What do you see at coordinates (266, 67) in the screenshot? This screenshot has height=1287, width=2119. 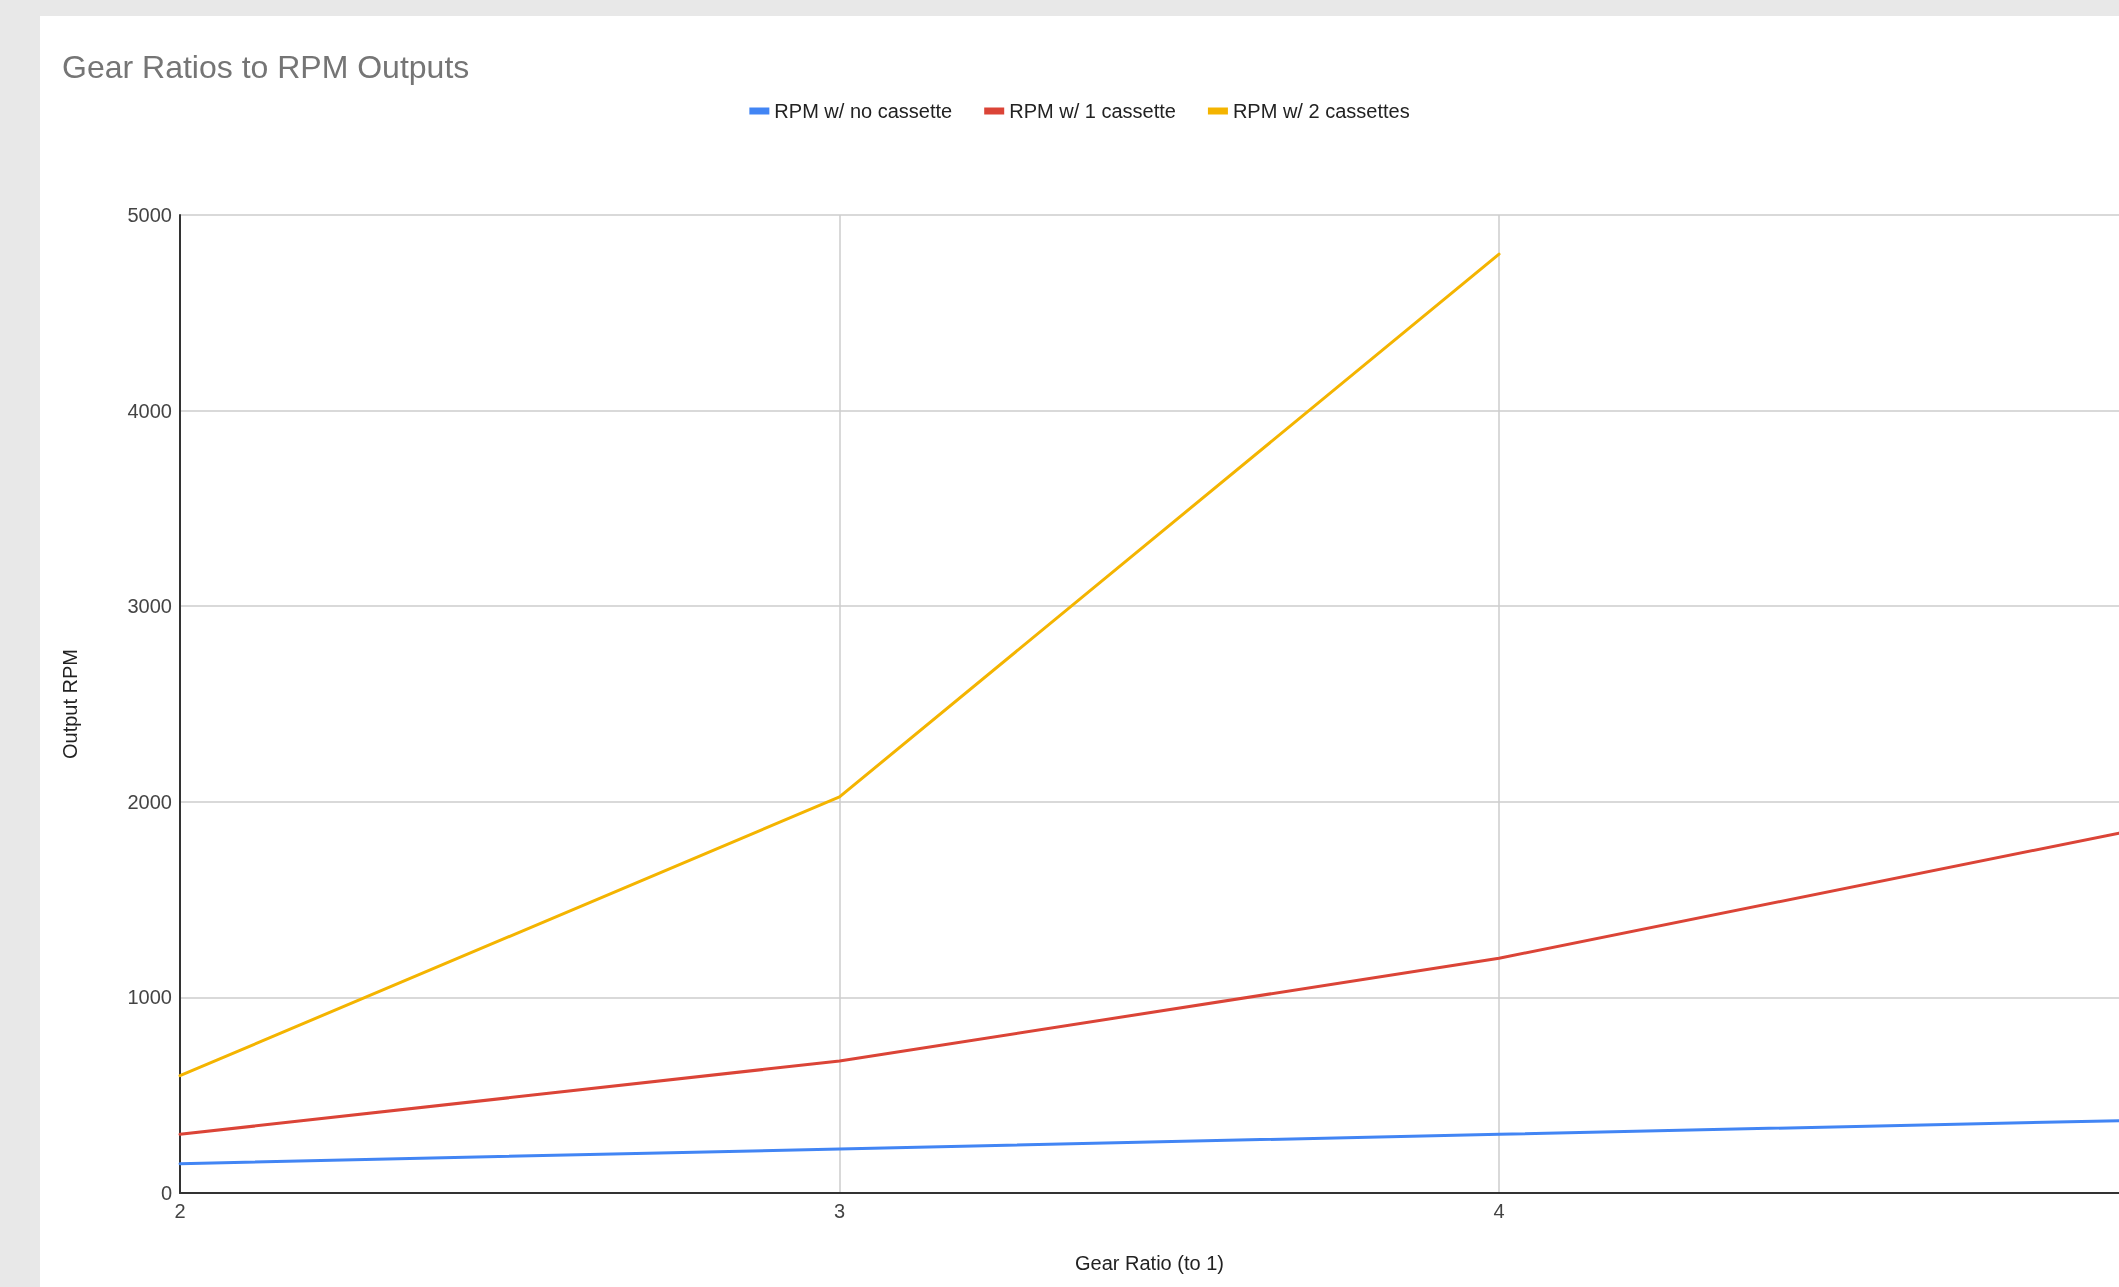 I see `chart-title: Gear Ratios to RPM Outputs` at bounding box center [266, 67].